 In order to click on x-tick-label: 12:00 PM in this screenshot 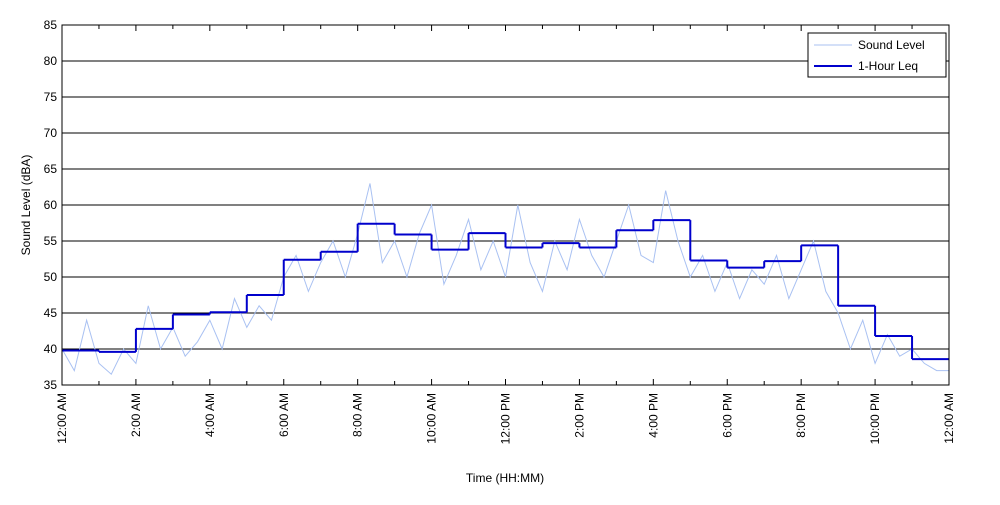, I will do `click(506, 418)`.